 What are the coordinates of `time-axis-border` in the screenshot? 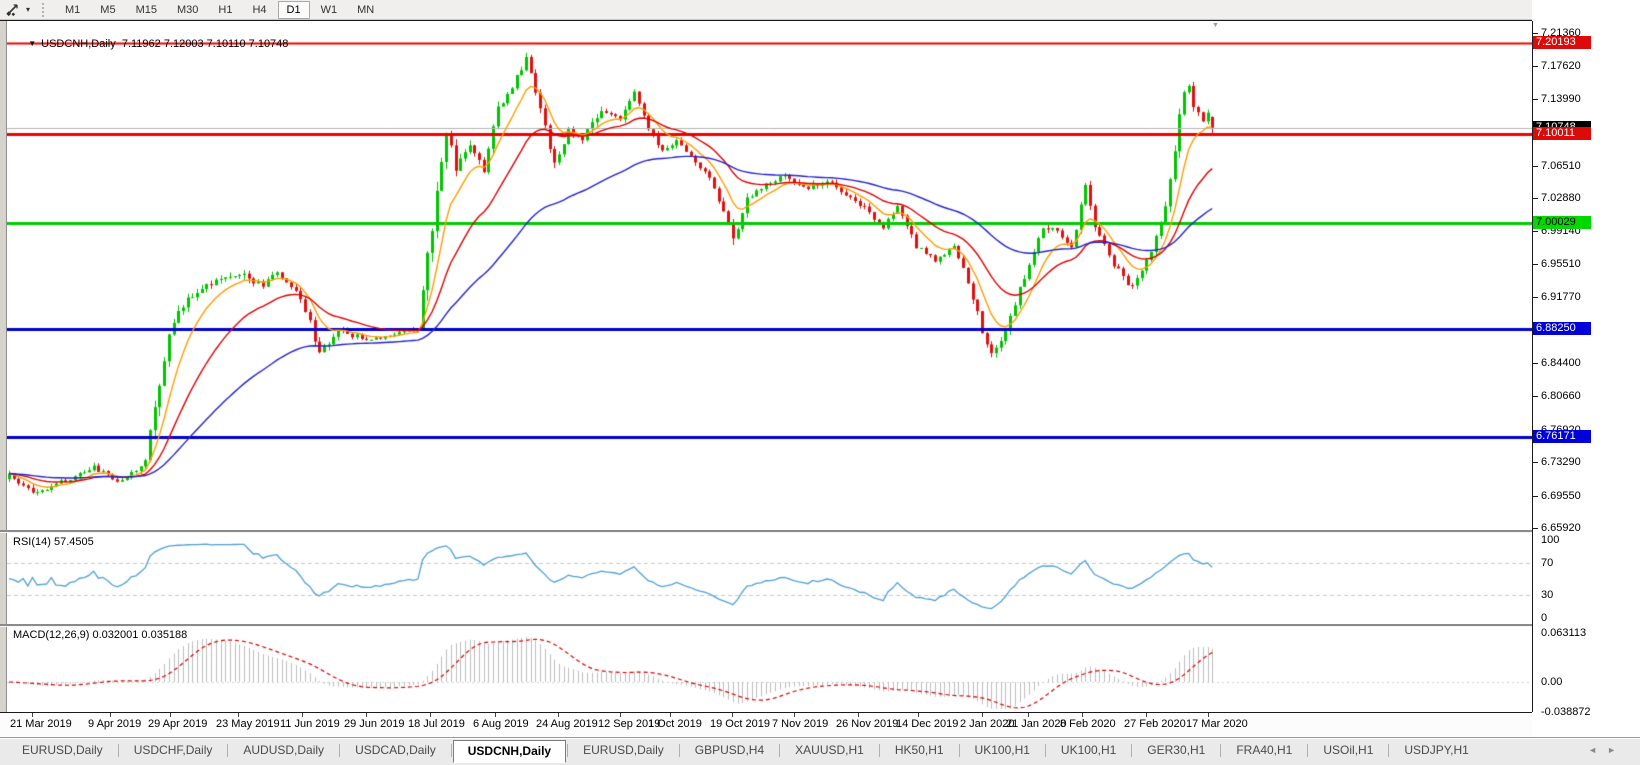 It's located at (820, 712).